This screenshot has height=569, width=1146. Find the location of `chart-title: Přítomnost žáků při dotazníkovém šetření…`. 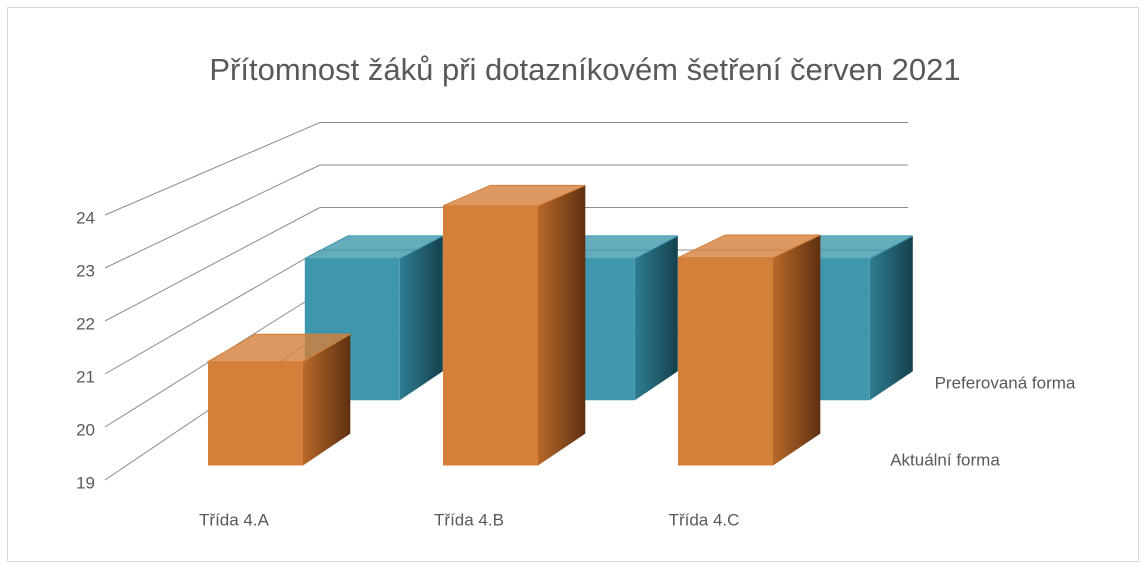

chart-title: Přítomnost žáků při dotazníkovém šetření… is located at coordinates (584, 69).